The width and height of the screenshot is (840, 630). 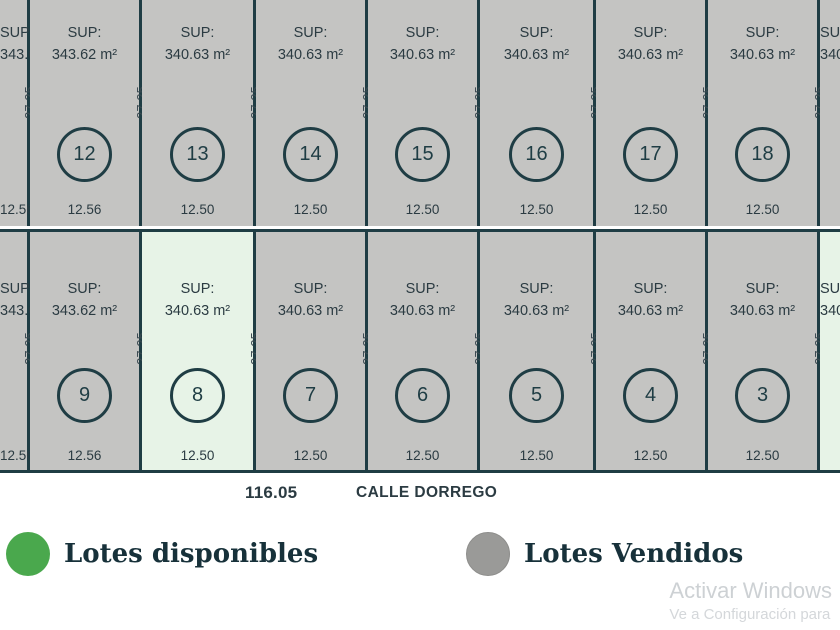 I want to click on lot-parcel-6: SUP:340.63 m²27.25612.50, so click(x=427, y=352).